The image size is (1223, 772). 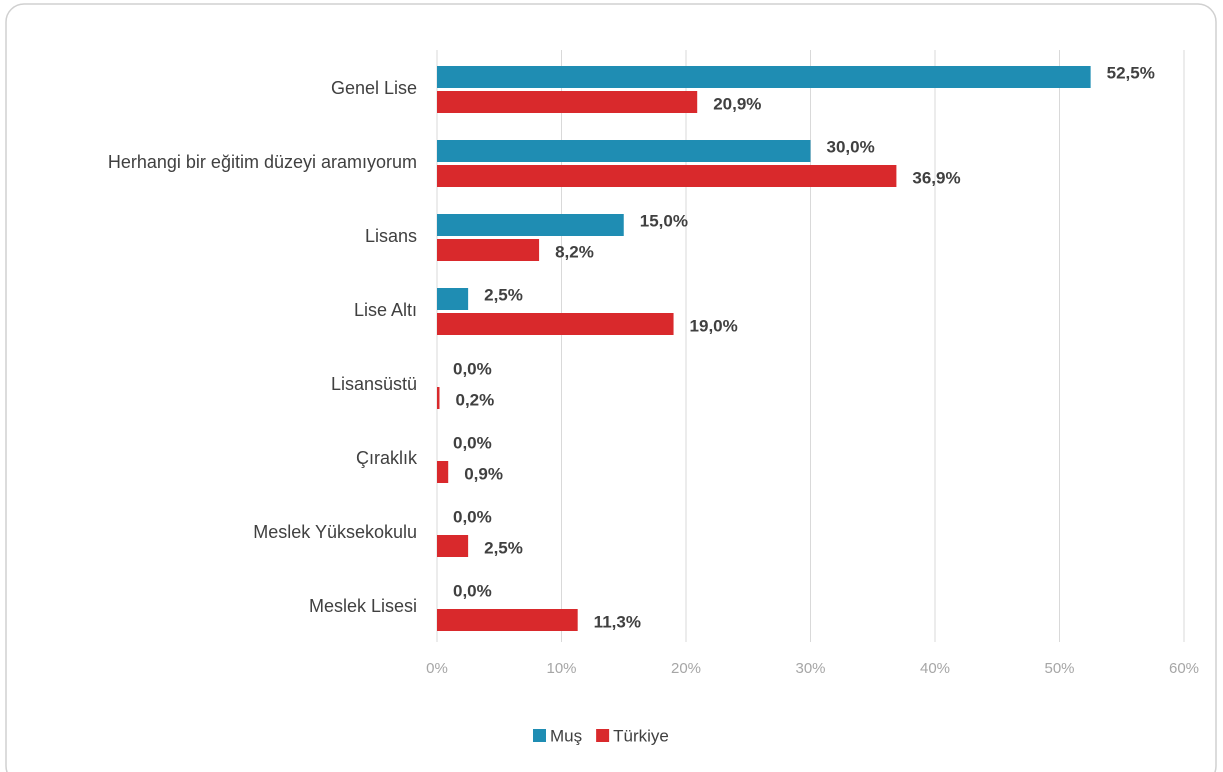 I want to click on value-label: 8,2%, so click(x=574, y=251).